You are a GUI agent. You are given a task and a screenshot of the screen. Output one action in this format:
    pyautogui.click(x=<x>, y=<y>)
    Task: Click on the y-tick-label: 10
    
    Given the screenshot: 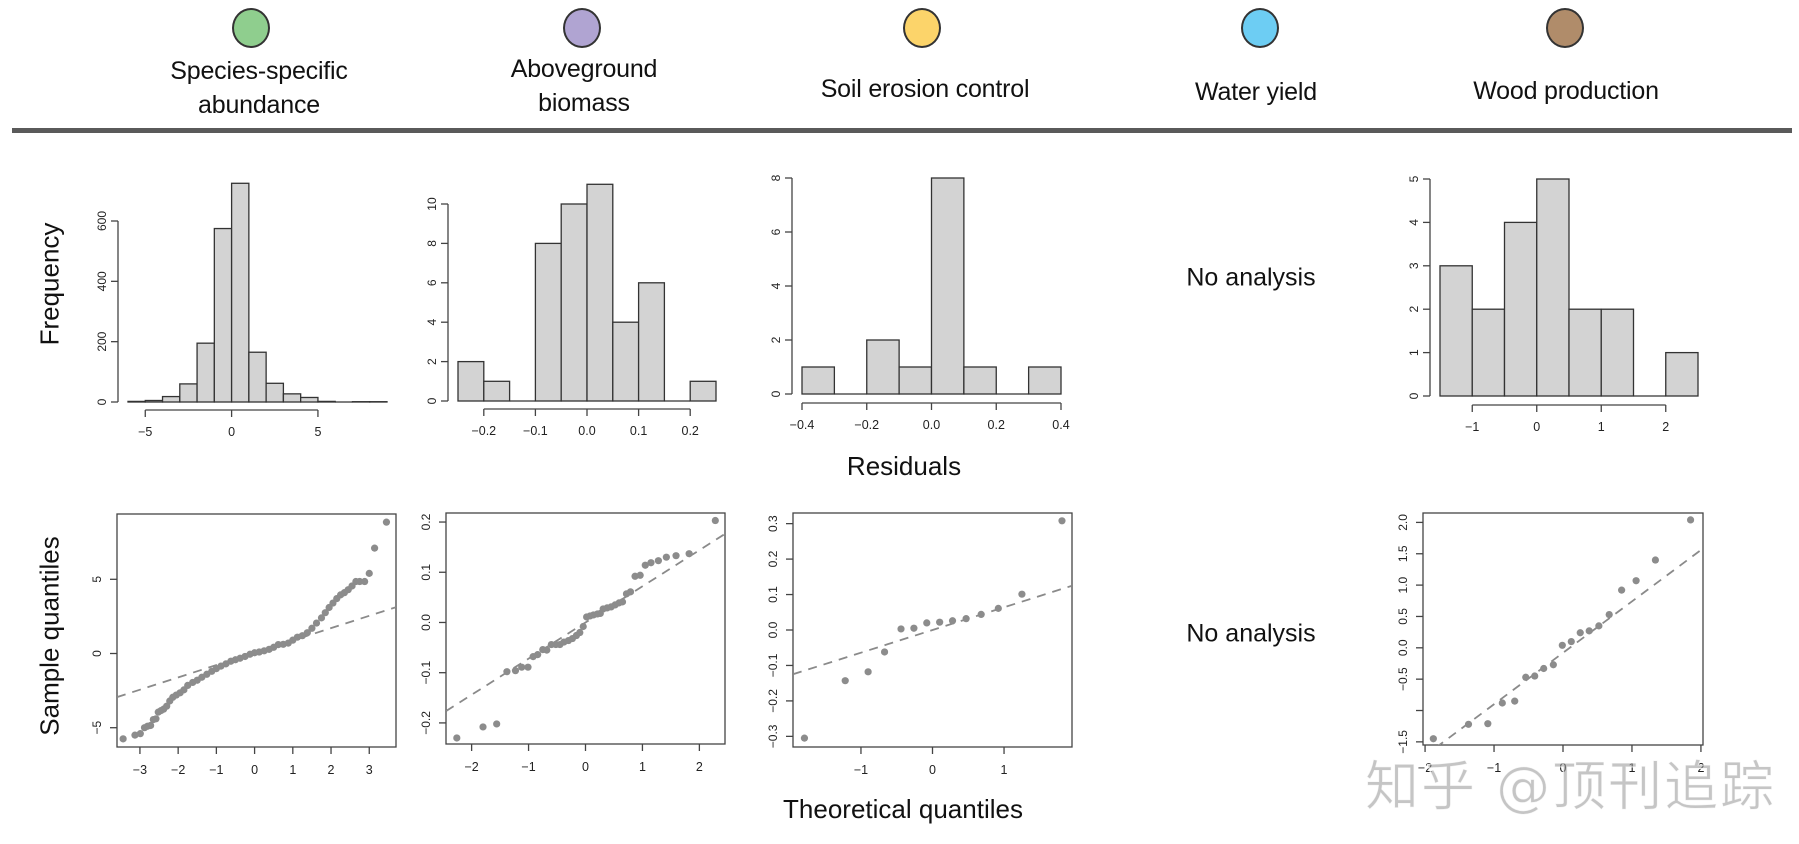 What is the action you would take?
    pyautogui.click(x=432, y=204)
    